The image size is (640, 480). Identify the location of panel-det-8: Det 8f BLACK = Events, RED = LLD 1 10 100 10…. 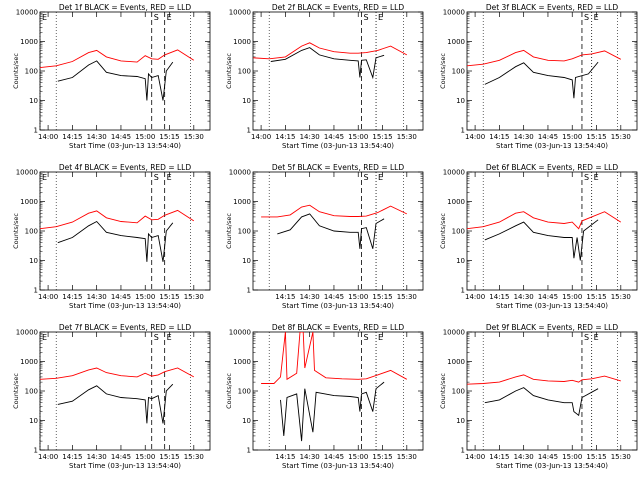
(324, 396).